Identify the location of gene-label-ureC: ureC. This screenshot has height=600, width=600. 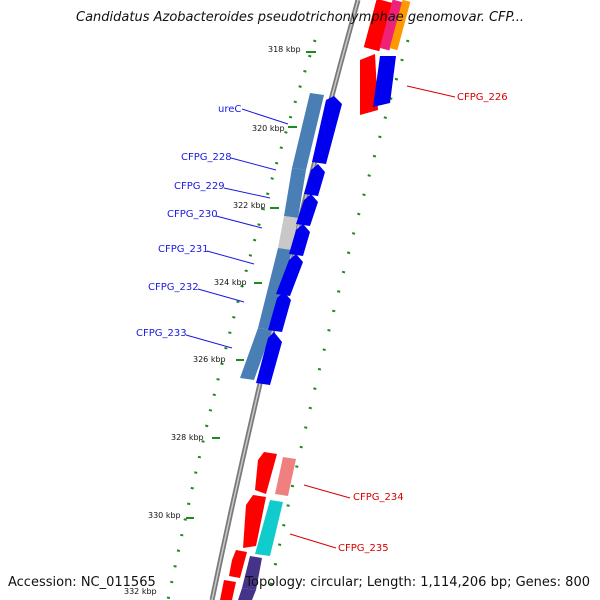
(229, 109).